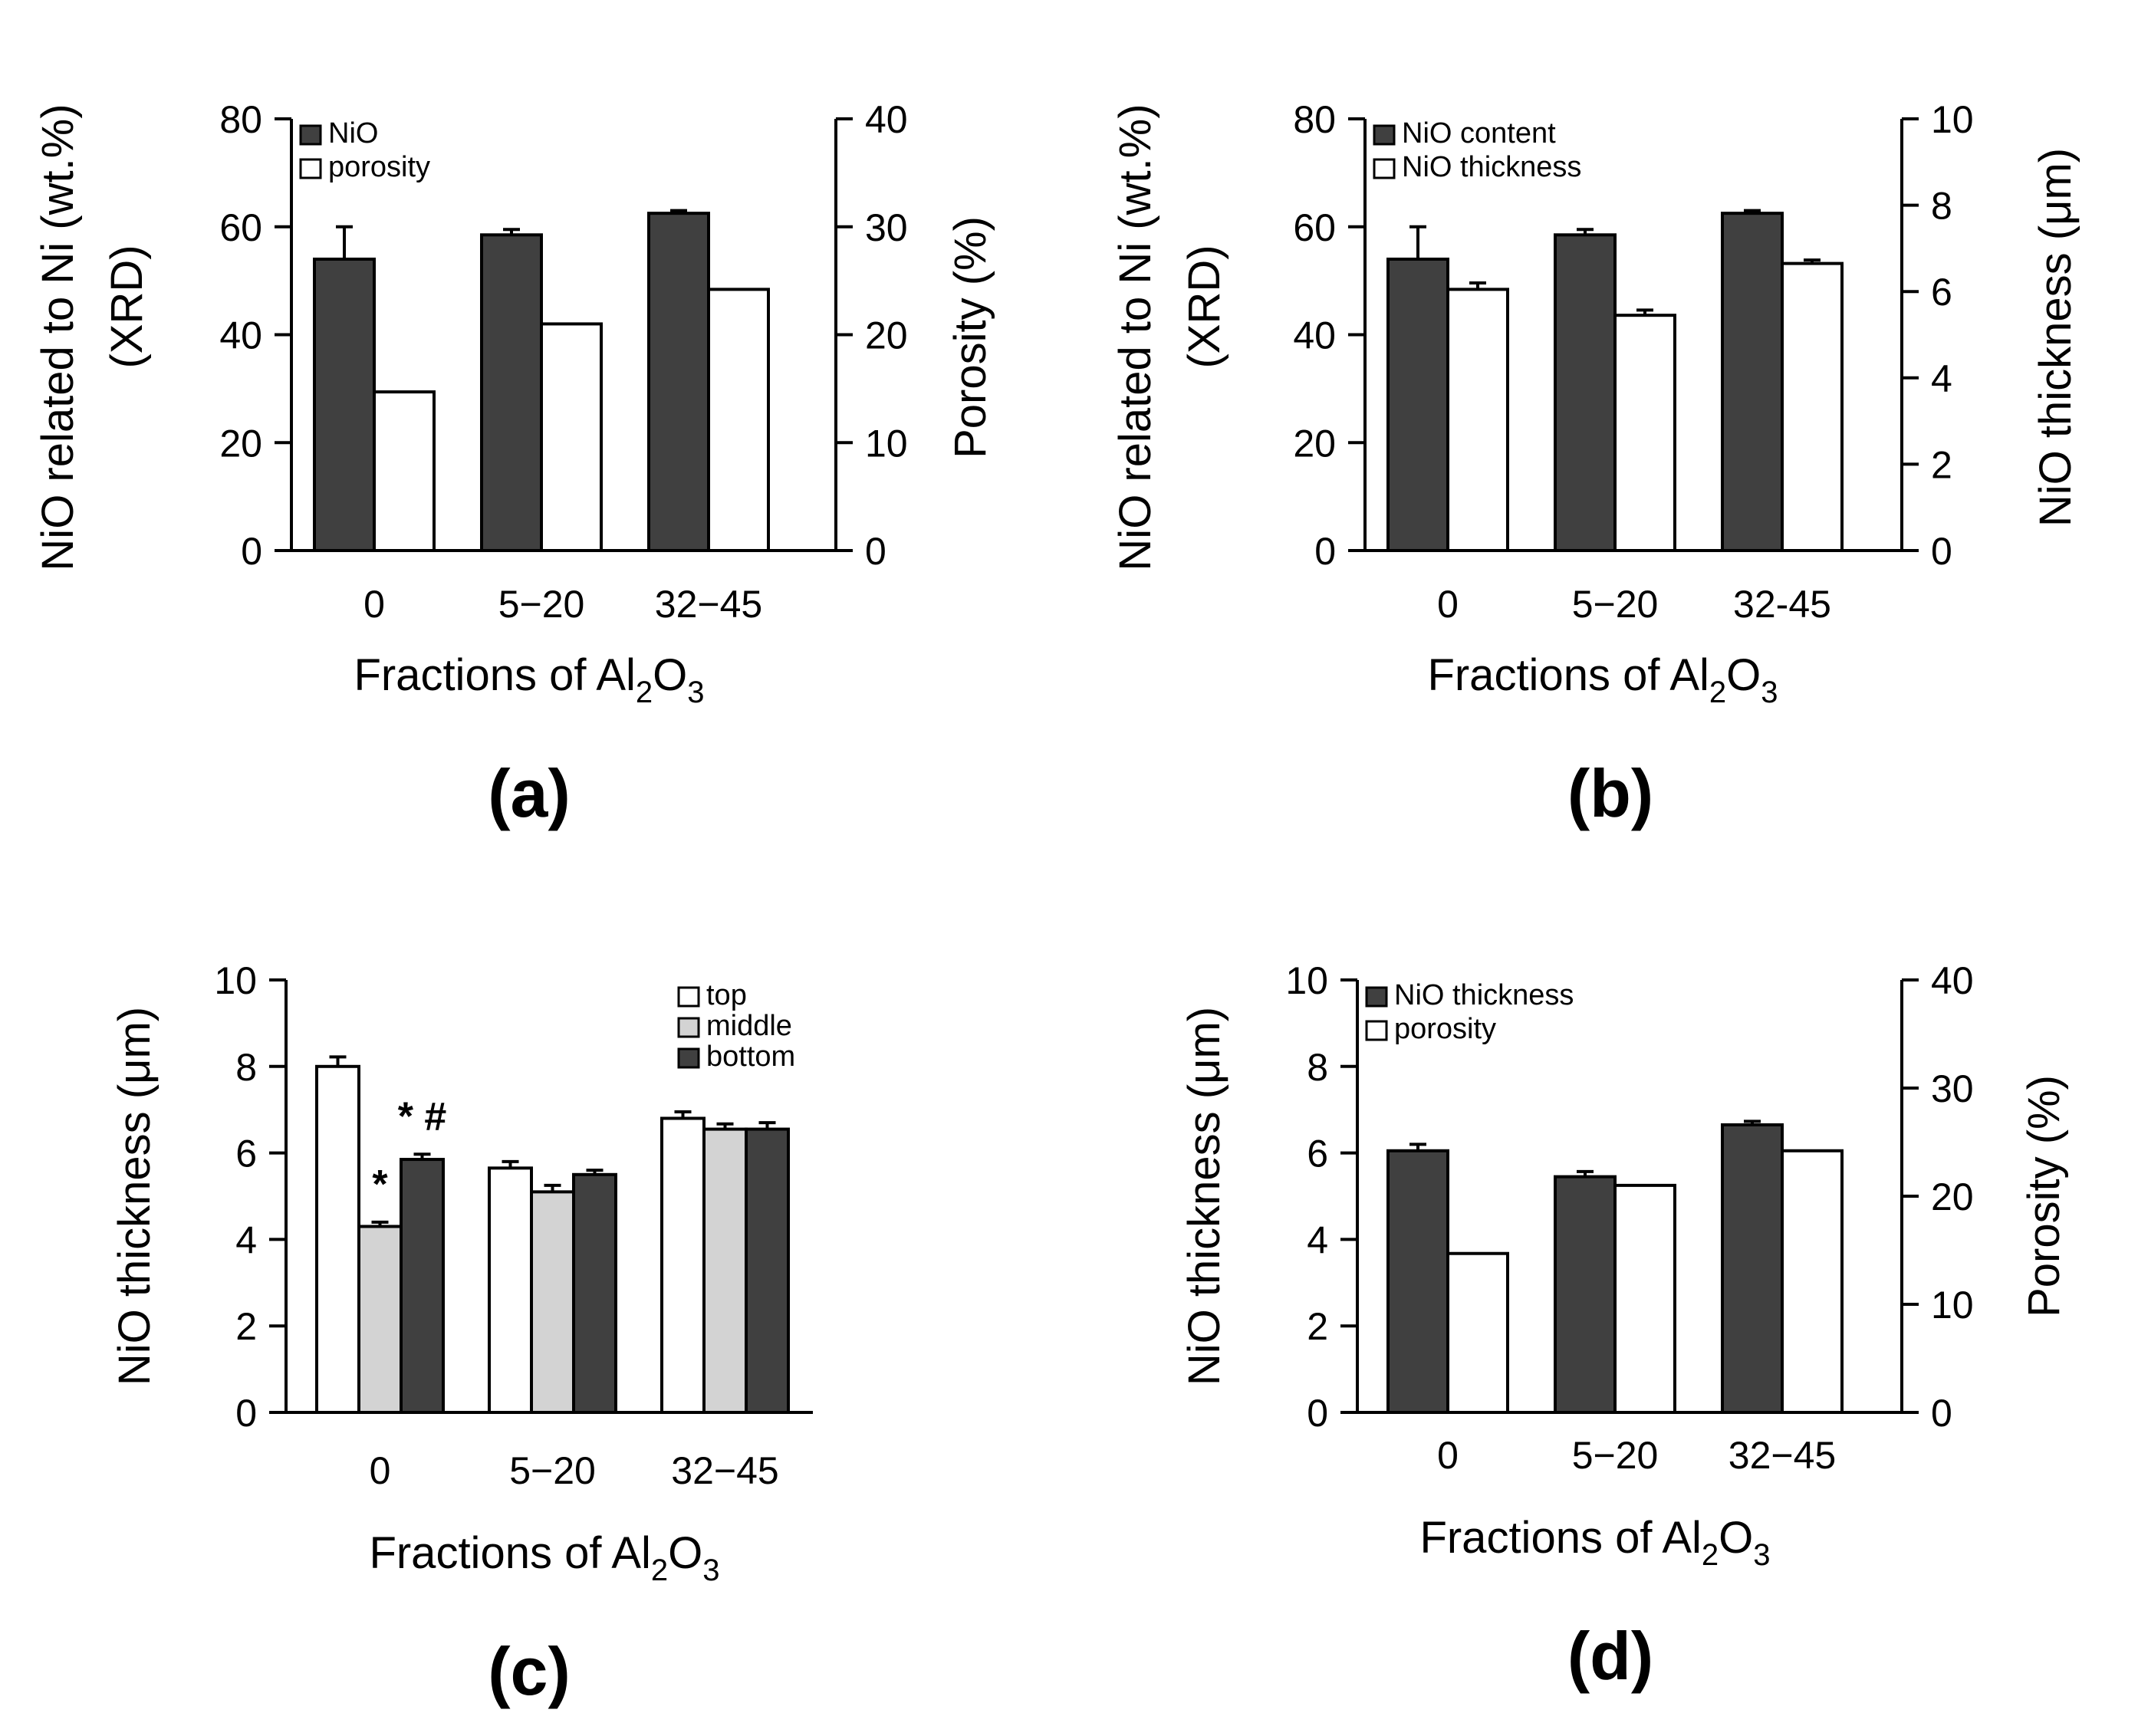 This screenshot has height=1736, width=2138. What do you see at coordinates (1445, 1029) in the screenshot?
I see `legend-label: porosity` at bounding box center [1445, 1029].